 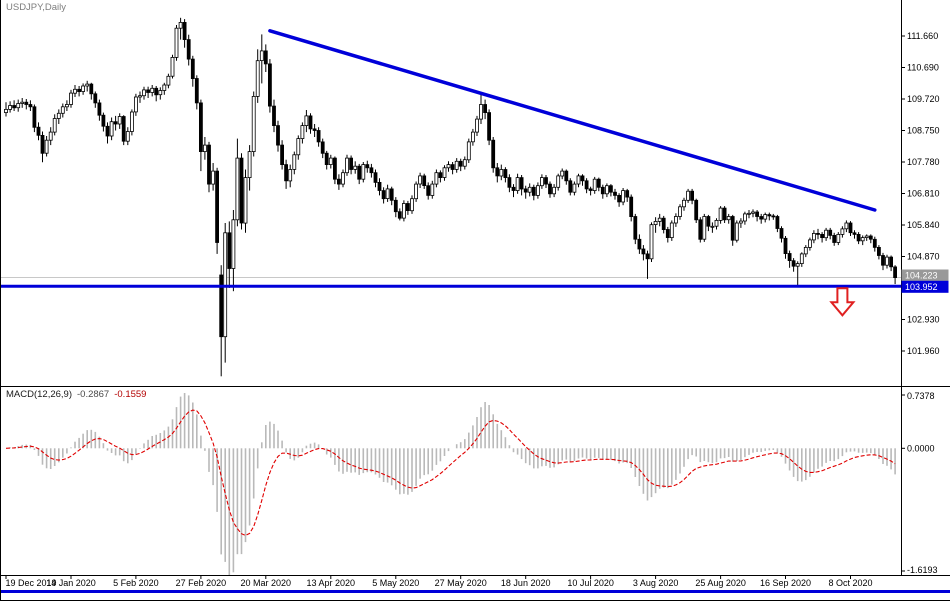 What do you see at coordinates (923, 257) in the screenshot?
I see `svg-text: 104.870` at bounding box center [923, 257].